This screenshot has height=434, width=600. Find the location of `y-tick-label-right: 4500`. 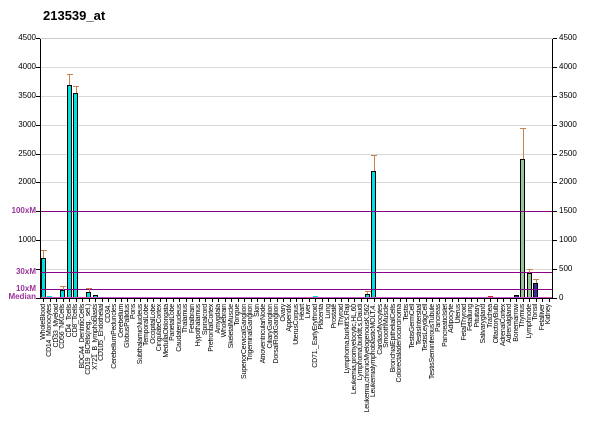

y-tick-label-right: 4500 is located at coordinates (568, 37).